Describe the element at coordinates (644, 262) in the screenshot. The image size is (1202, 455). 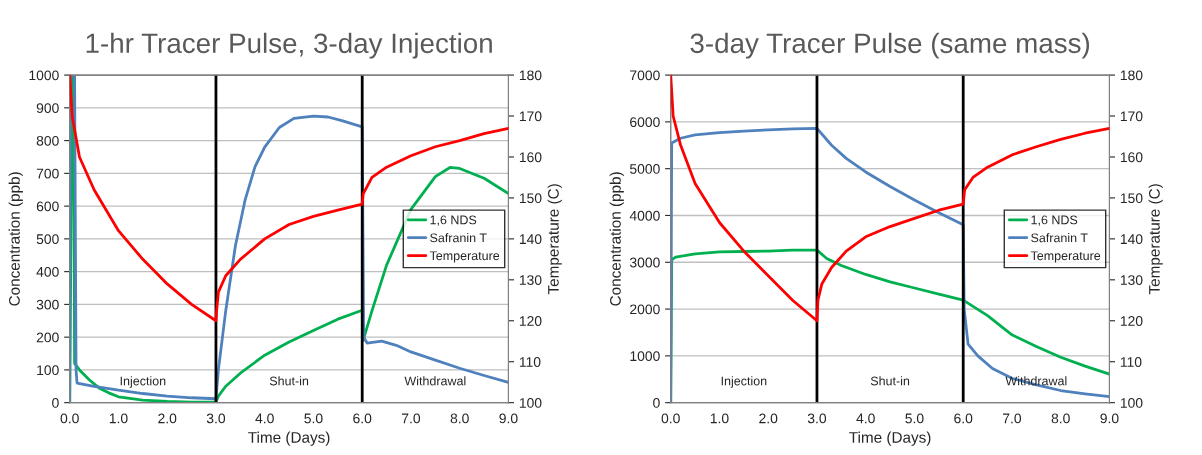
I see `y-tick-label: 3000` at that location.